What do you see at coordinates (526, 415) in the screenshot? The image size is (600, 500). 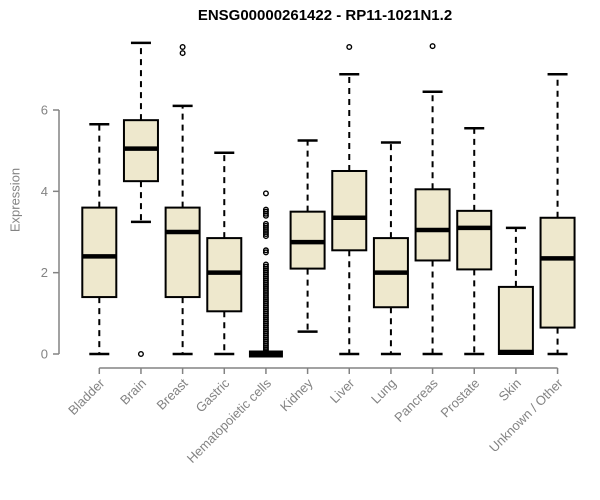 I see `x-tick-label: Unknown / Other` at bounding box center [526, 415].